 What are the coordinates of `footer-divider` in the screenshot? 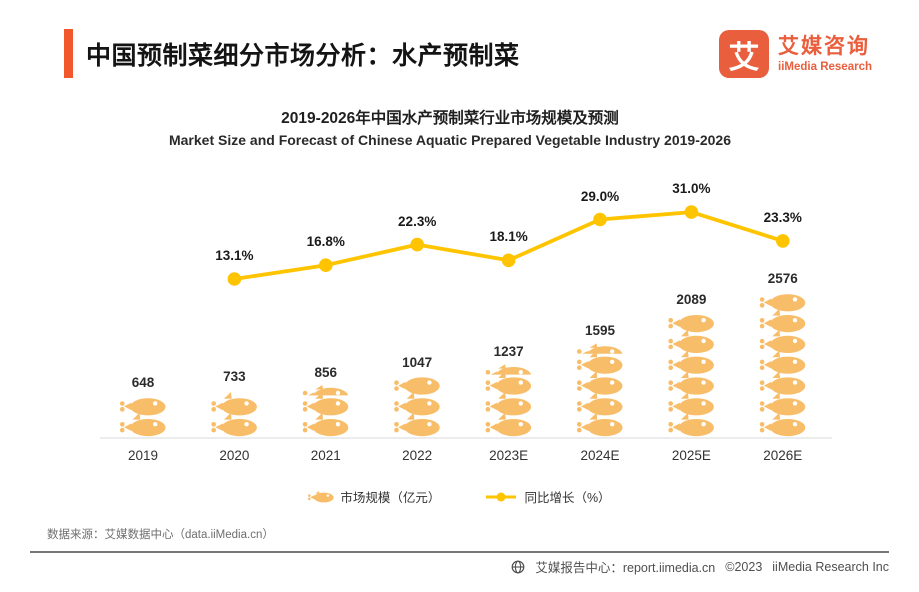 It's located at (459, 552).